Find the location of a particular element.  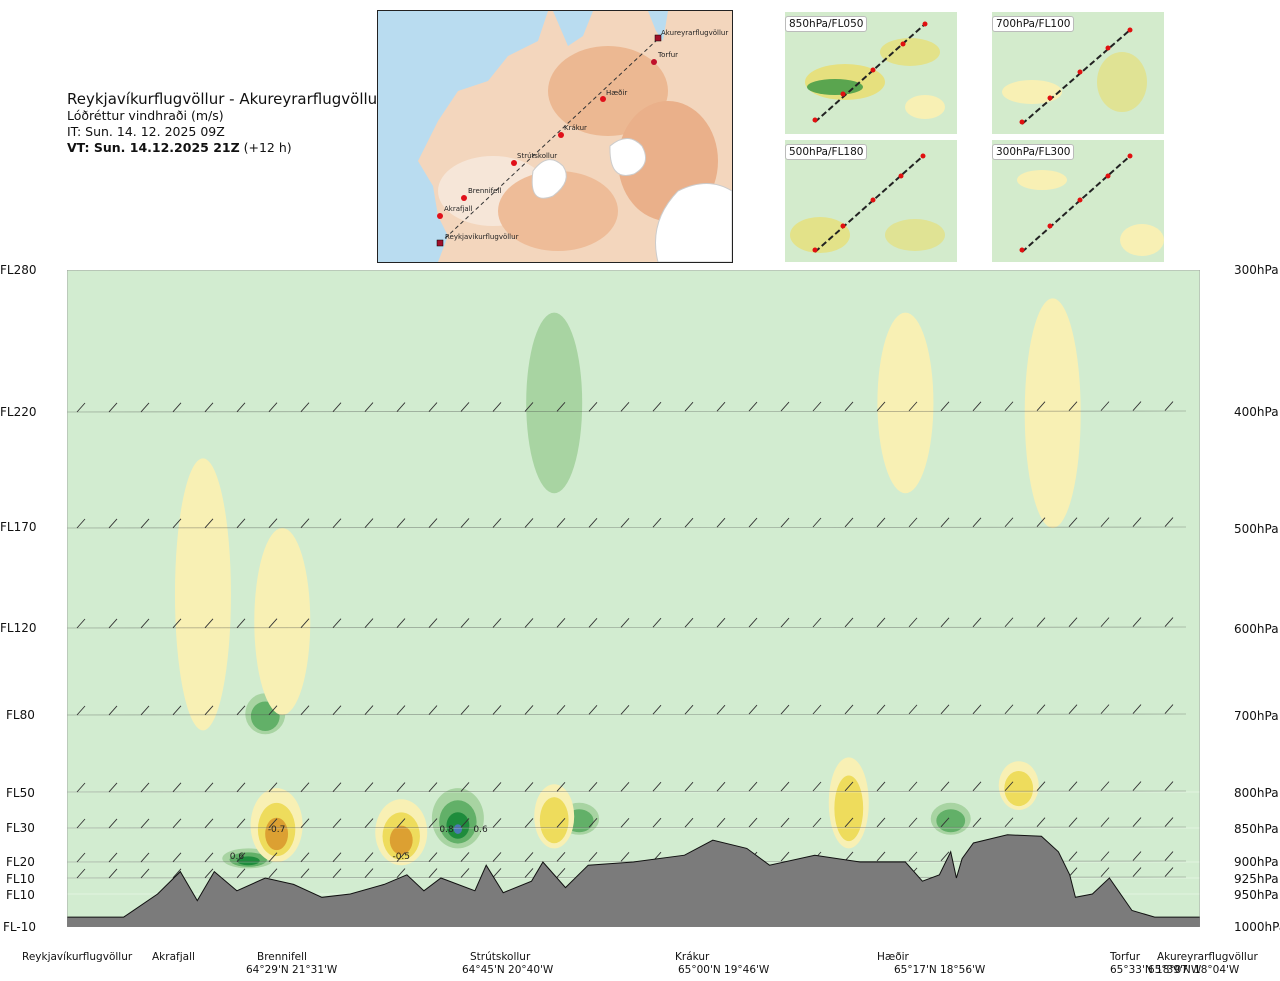

minimap-300hpa: 300hPa/FL300 is located at coordinates (1078, 201).